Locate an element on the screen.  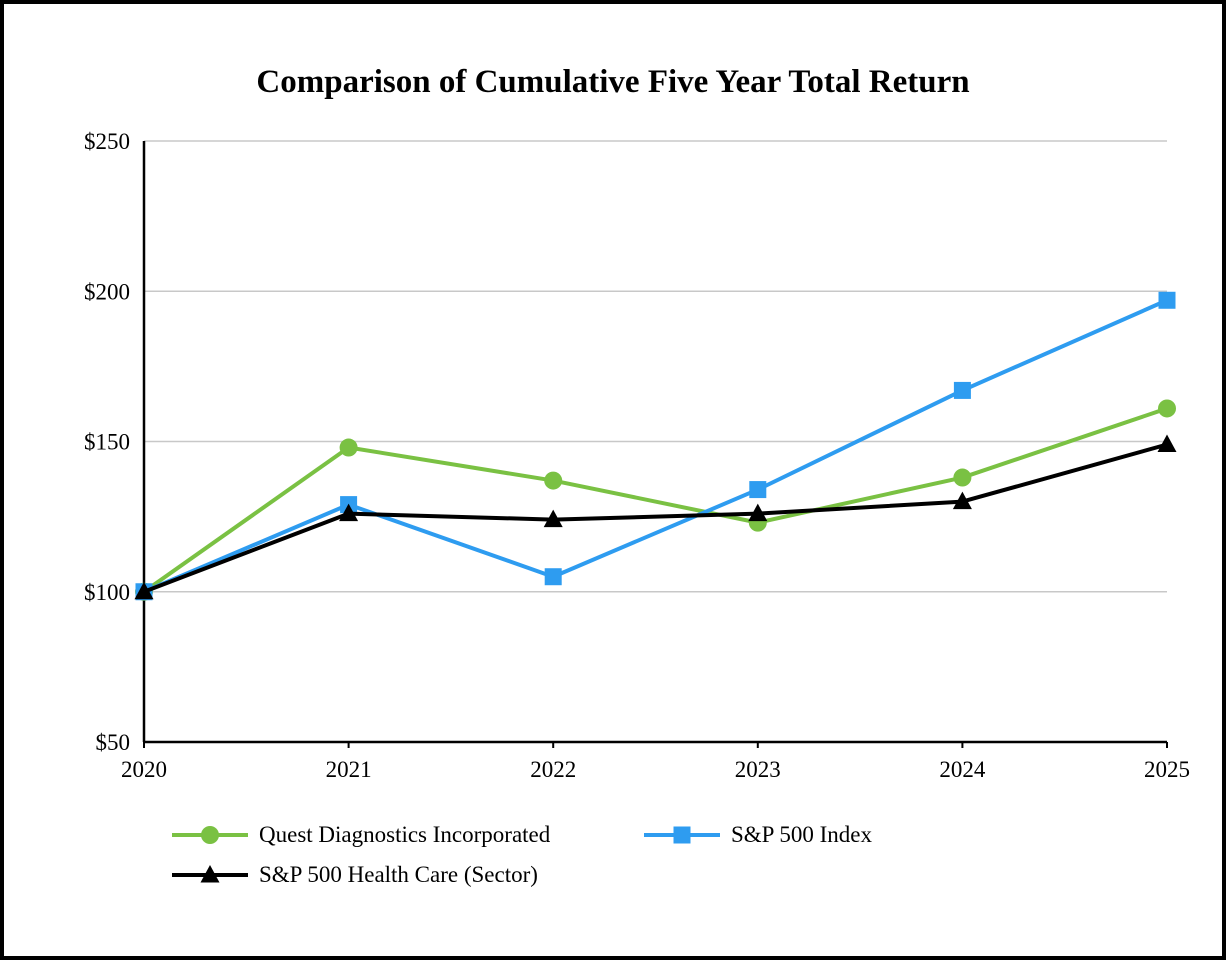
y-tick-label: $50 is located at coordinates (113, 742).